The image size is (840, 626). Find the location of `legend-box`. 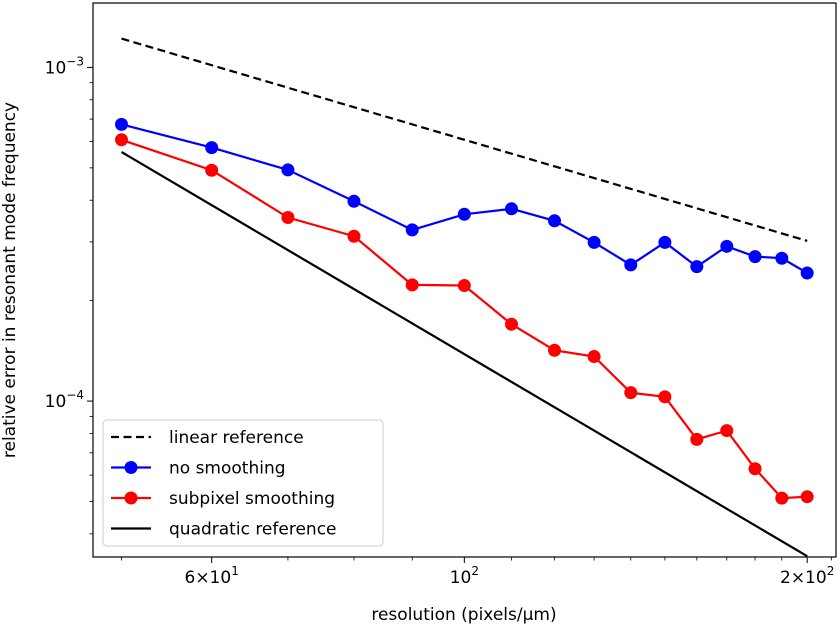

legend-box is located at coordinates (243, 483).